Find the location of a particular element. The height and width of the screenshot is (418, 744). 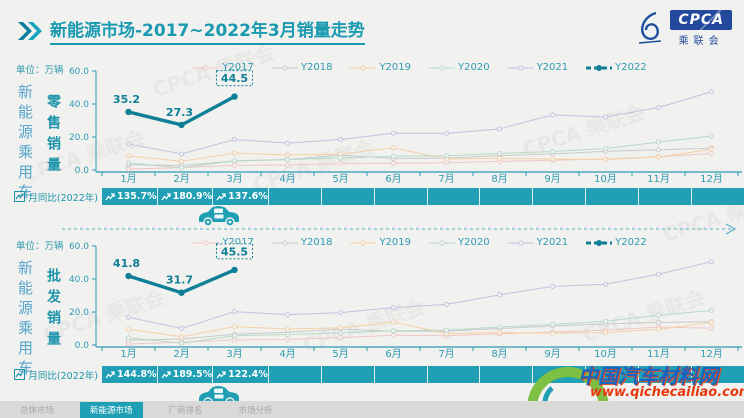

cpca-logo-subtext: 乘联会 is located at coordinates (701, 41).